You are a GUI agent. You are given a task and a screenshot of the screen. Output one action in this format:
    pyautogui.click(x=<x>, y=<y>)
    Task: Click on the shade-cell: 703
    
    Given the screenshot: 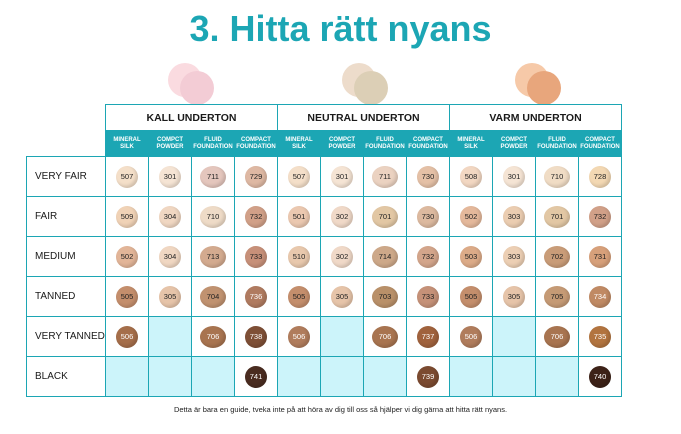 What is the action you would take?
    pyautogui.click(x=385, y=296)
    